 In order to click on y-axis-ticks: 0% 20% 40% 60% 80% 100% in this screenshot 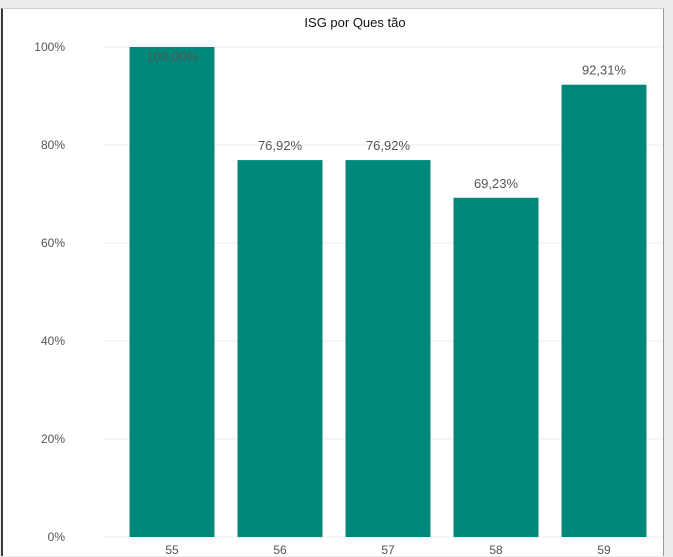, I will do `click(49, 292)`.